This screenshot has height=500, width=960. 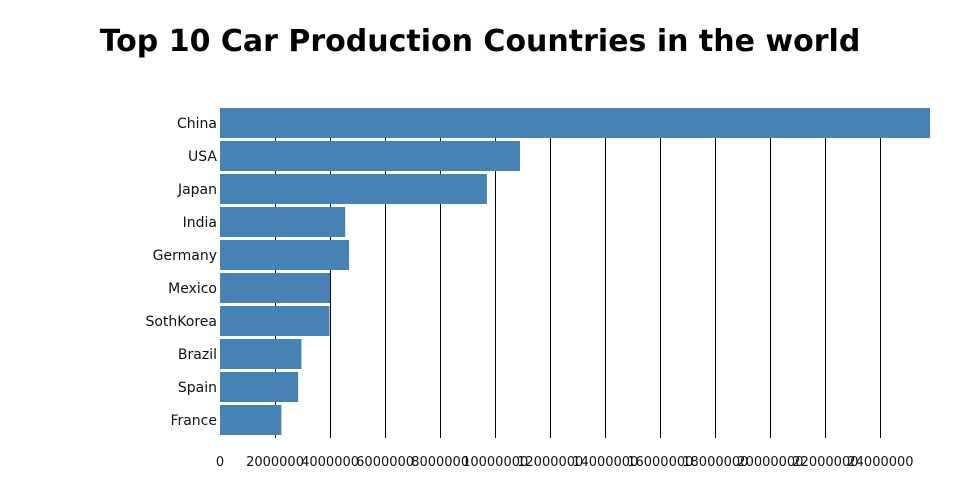 What do you see at coordinates (251, 420) in the screenshot?
I see `bar-france` at bounding box center [251, 420].